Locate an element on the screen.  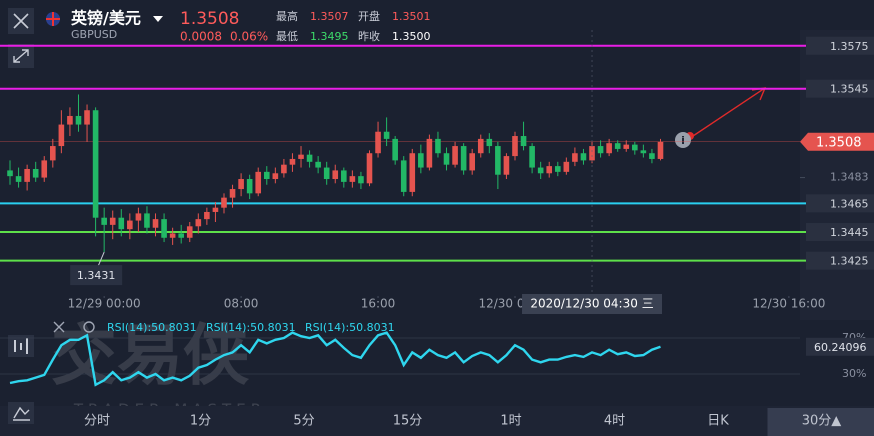
tab: 5分 is located at coordinates (303, 421).